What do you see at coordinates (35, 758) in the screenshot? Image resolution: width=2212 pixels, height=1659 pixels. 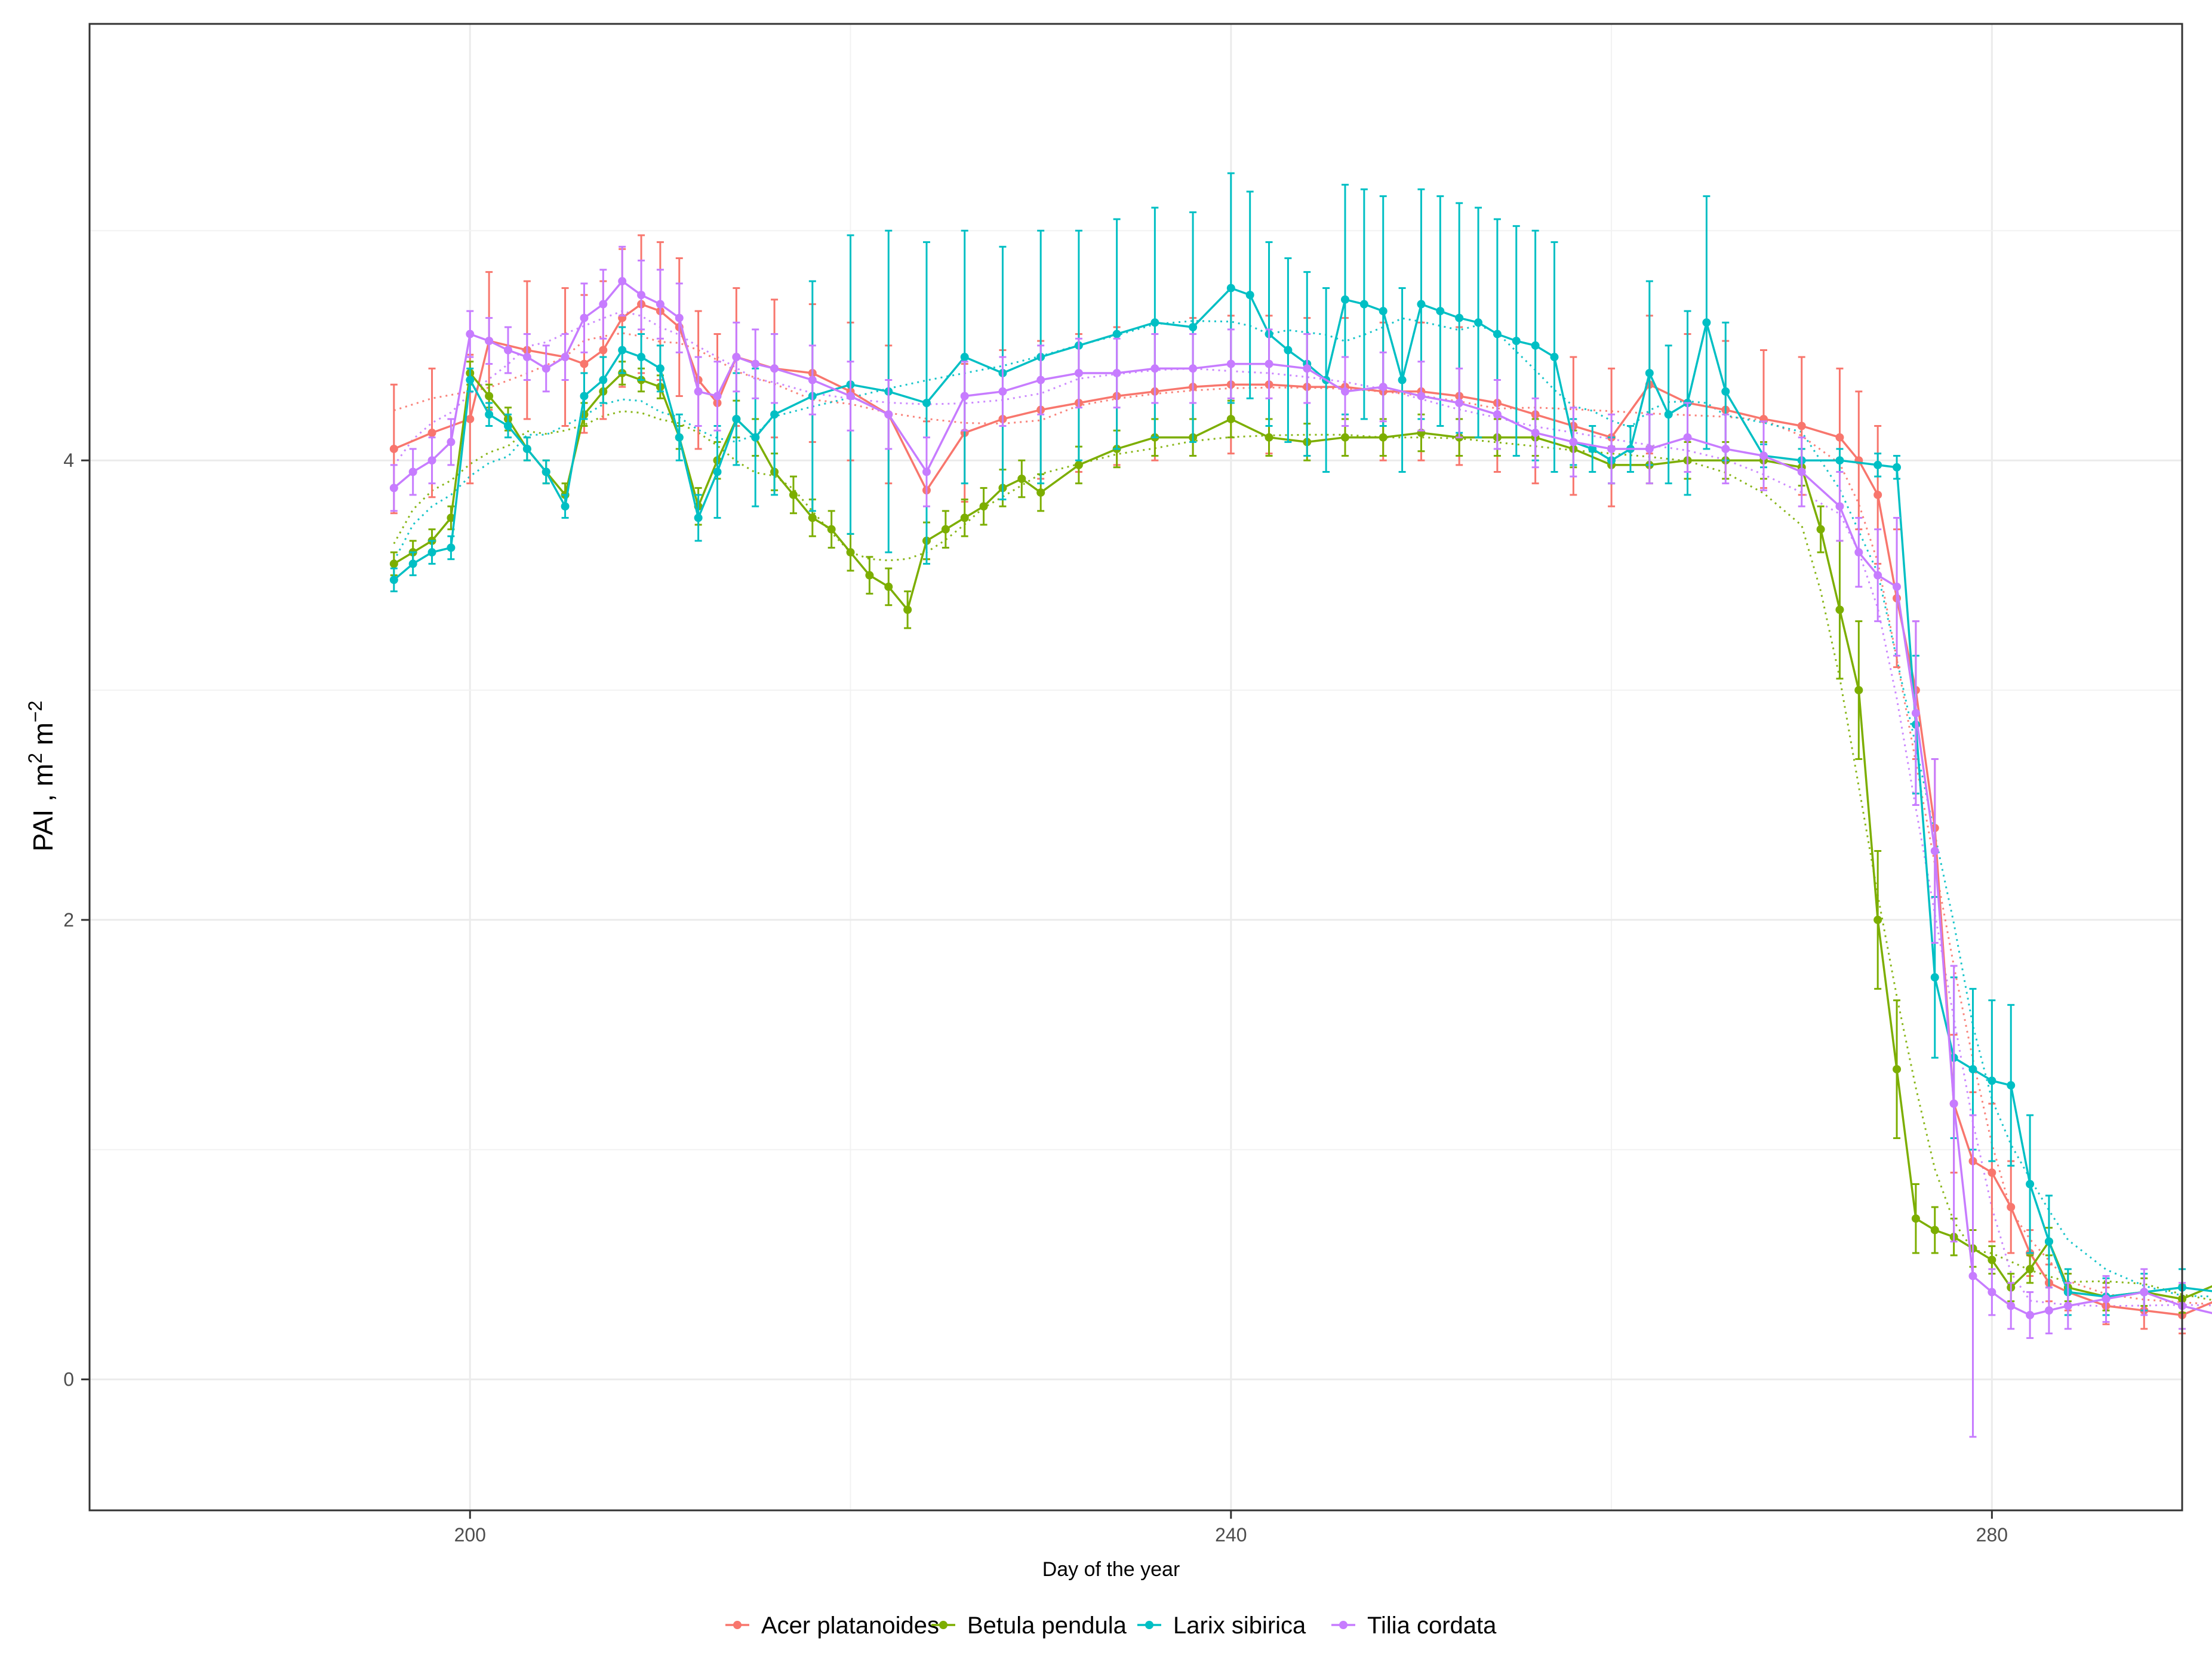 I see `y-axis-unit-exponent: 2` at bounding box center [35, 758].